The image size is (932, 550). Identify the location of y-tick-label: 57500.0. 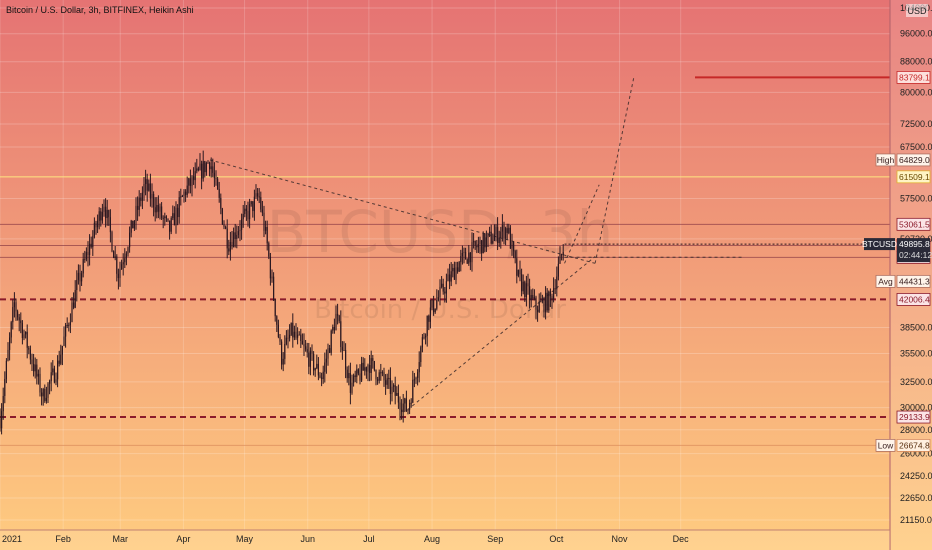
(916, 198).